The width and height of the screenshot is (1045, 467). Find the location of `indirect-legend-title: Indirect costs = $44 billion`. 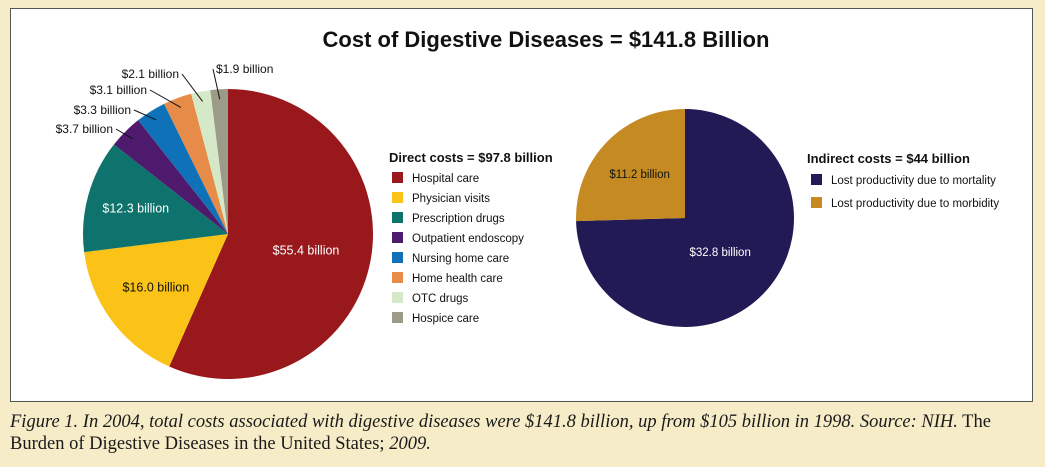

indirect-legend-title: Indirect costs = $44 billion is located at coordinates (888, 158).